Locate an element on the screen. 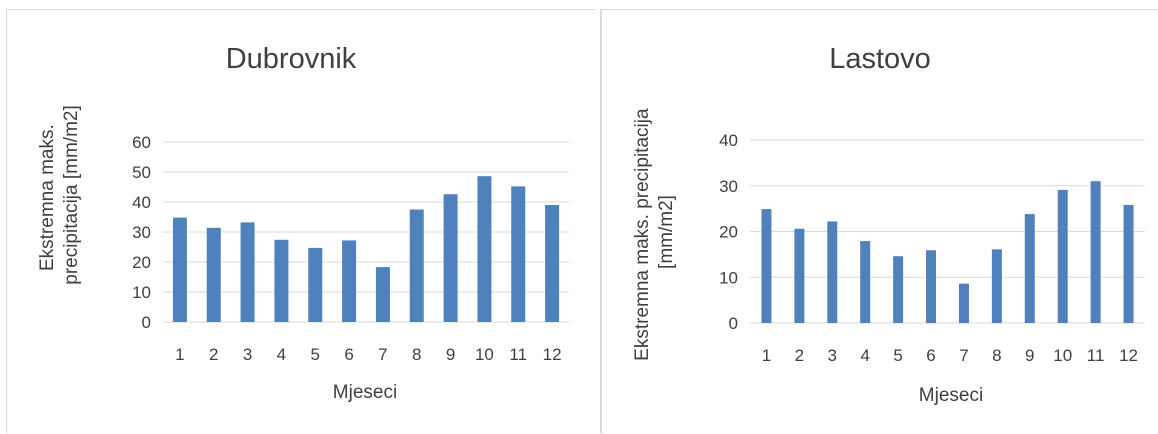 The height and width of the screenshot is (434, 1158). y-tick-label: 50 is located at coordinates (141, 172).